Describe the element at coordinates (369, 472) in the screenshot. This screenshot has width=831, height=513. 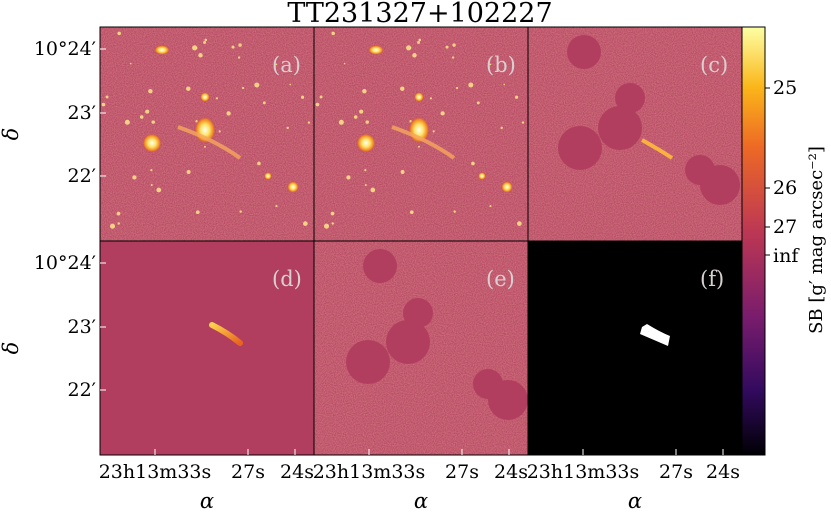
I see `xtick-e-0: 23h13m33s` at that location.